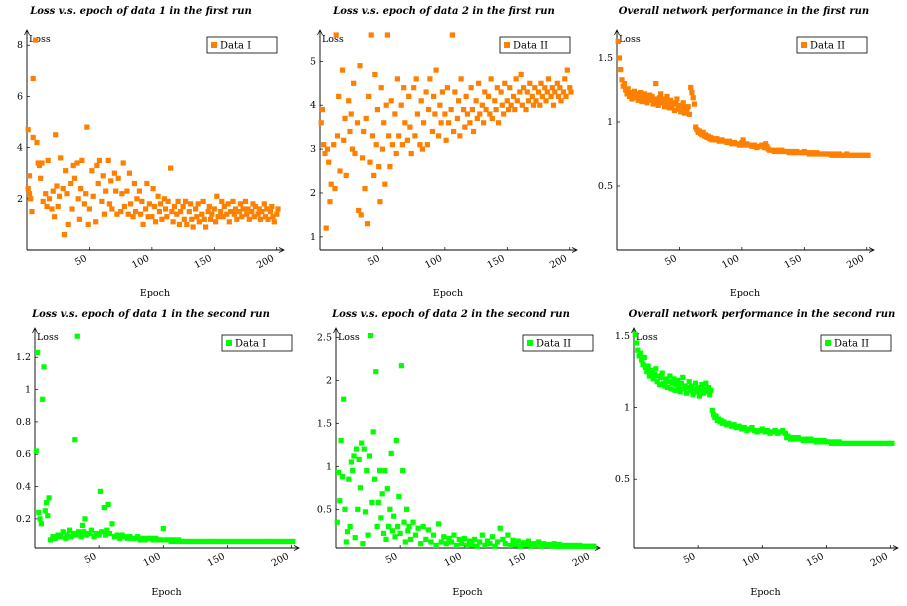 This screenshot has height=606, width=907. I want to click on x-tick-label: 200, so click(581, 560).